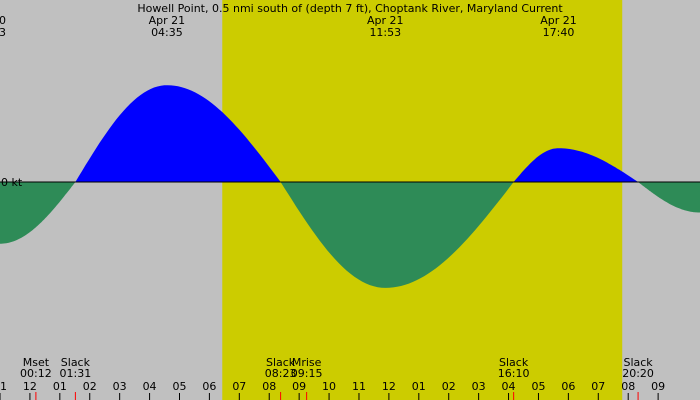 The image size is (700, 400). Describe the element at coordinates (3, 20) in the screenshot. I see `peak-date-label: 0` at that location.